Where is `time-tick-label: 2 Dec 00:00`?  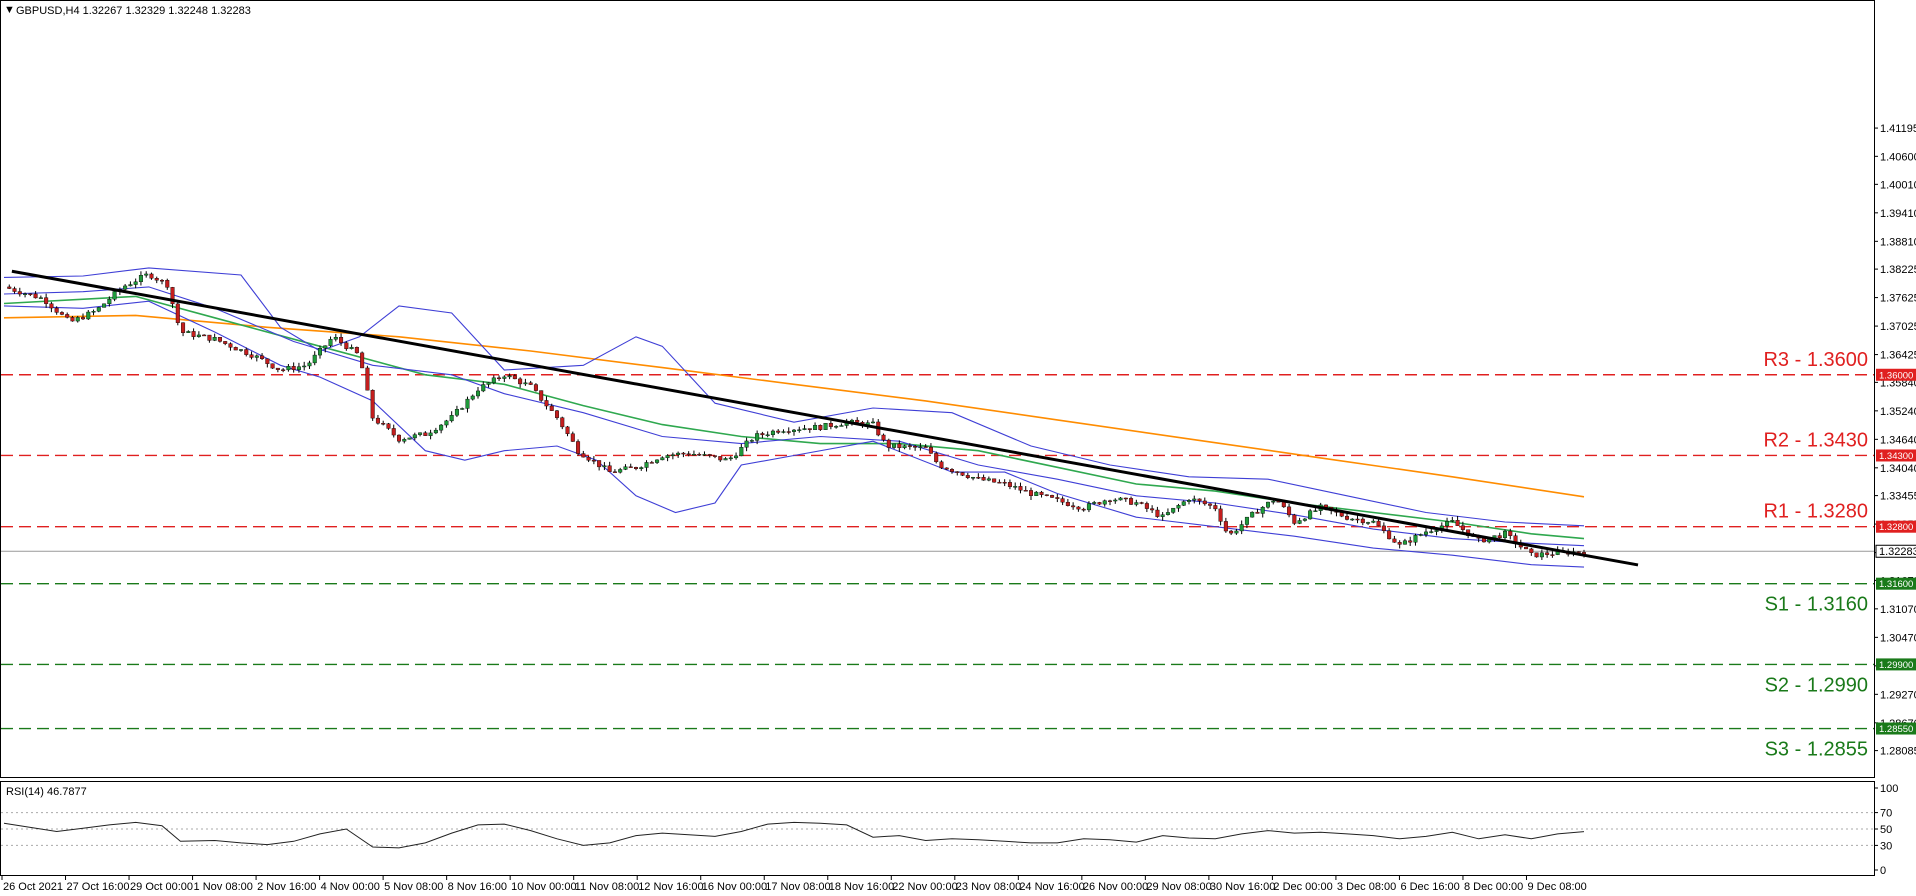
time-tick-label: 2 Dec 00:00 is located at coordinates (1302, 887).